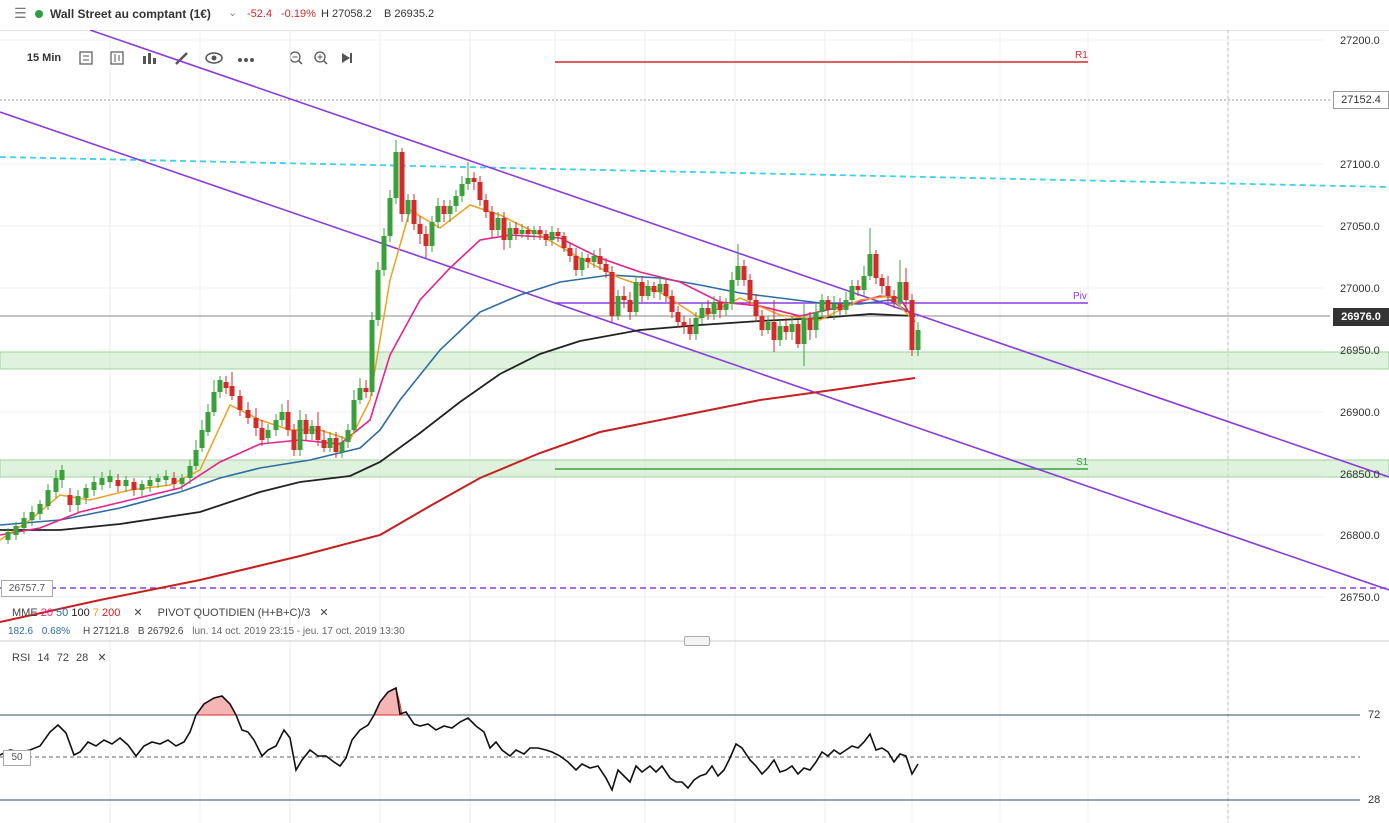 This screenshot has width=1389, height=823. What do you see at coordinates (409, 14) in the screenshot?
I see `session-low: B 26935.2` at bounding box center [409, 14].